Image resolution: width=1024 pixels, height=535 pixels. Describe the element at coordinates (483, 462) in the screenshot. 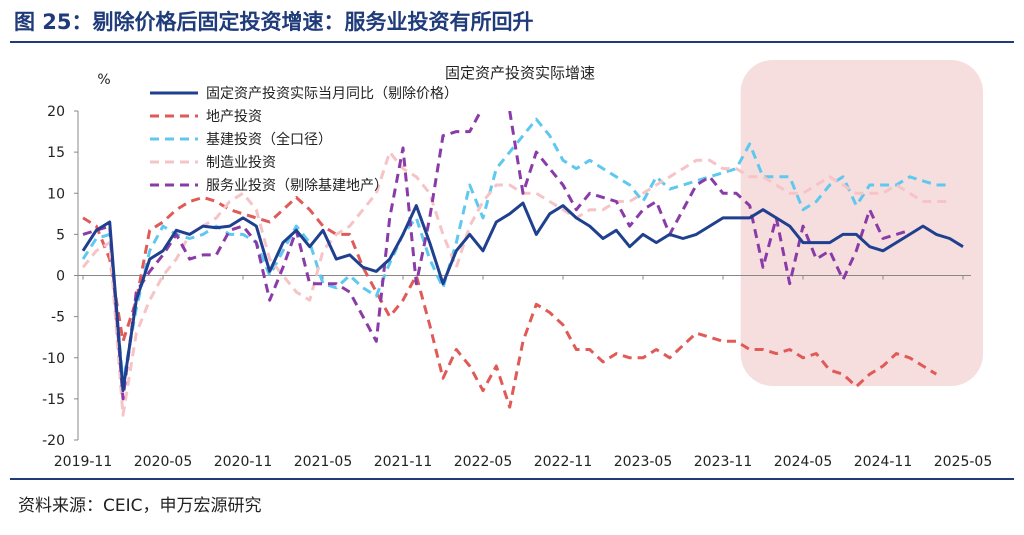

I see `x-tick-label: 2022-05` at that location.